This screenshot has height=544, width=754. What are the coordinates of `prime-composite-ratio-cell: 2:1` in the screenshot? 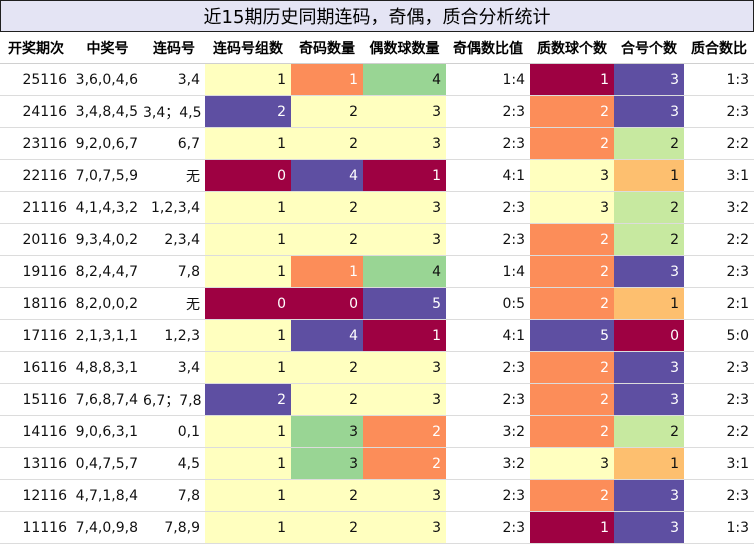 It's located at (719, 303).